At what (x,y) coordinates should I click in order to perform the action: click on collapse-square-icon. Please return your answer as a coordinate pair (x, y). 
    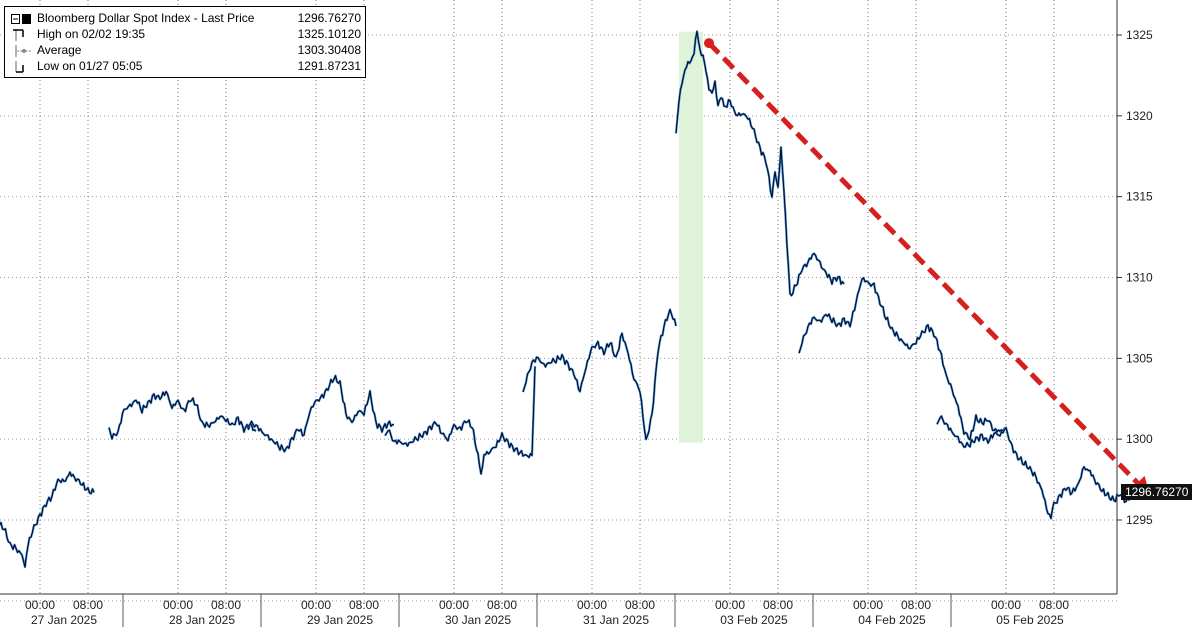
    Looking at the image, I should click on (21, 19).